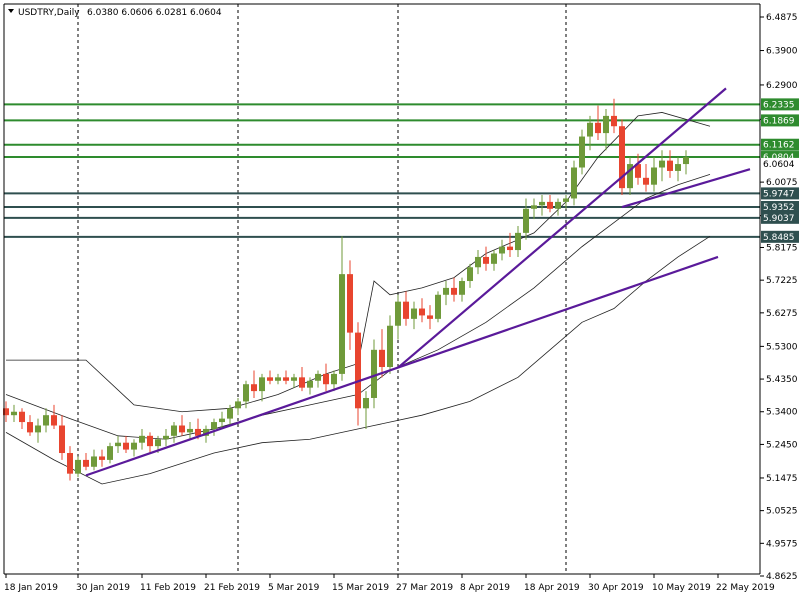  I want to click on chart-header: USDTRY,Daily 6.0380 6.0606 6.0281 6.0604, so click(115, 13).